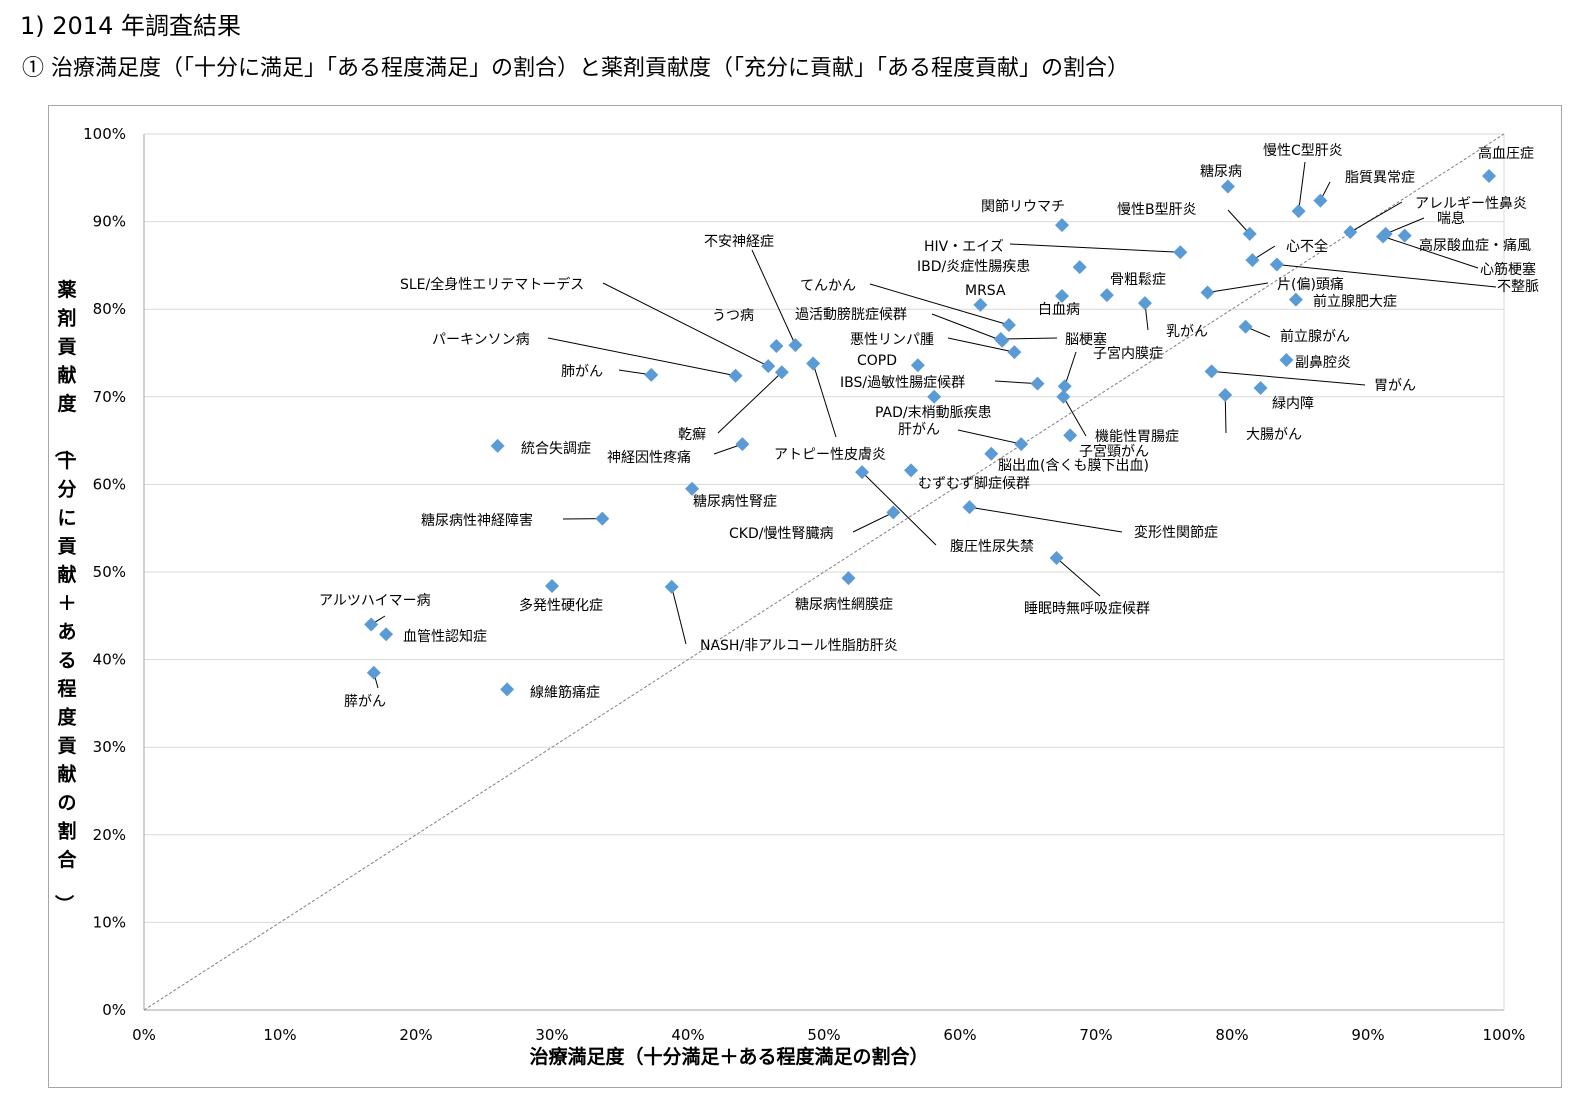 This screenshot has width=1578, height=1099. Describe the element at coordinates (974, 484) in the screenshot. I see `point-label: むずむず脚症候群` at that location.